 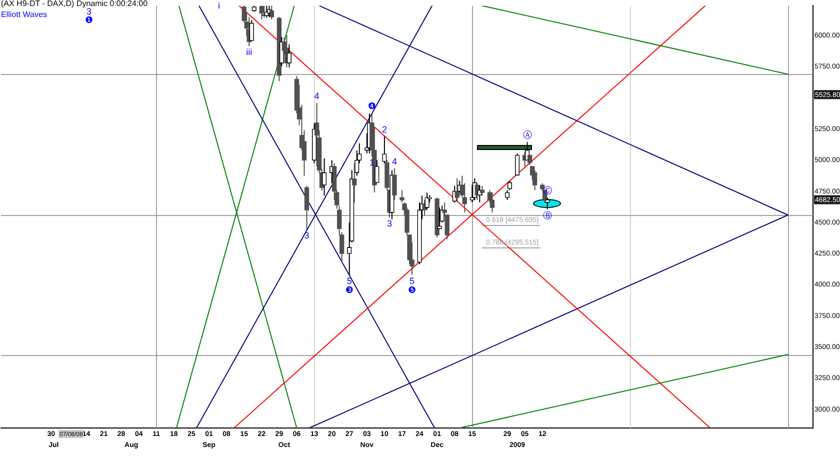 What do you see at coordinates (547, 191) in the screenshot?
I see `annotation: Ⓒ` at bounding box center [547, 191].